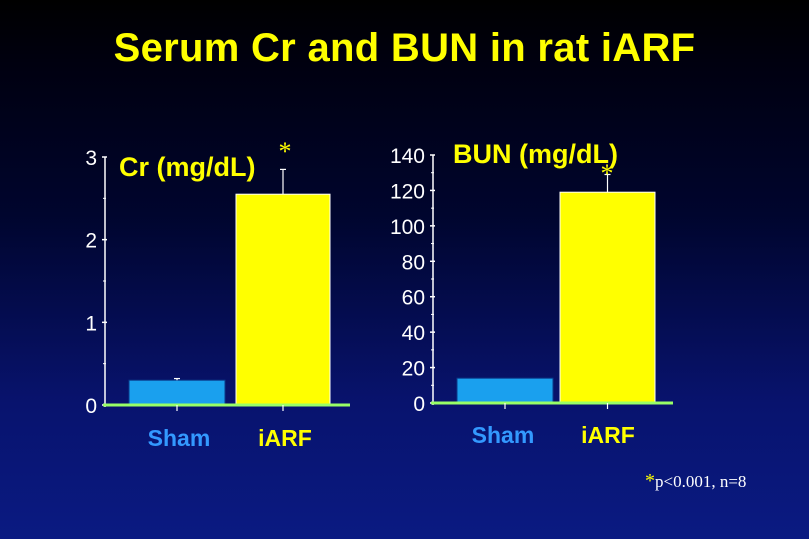 The width and height of the screenshot is (809, 539). I want to click on bun-y-tick-label: 40, so click(413, 333).